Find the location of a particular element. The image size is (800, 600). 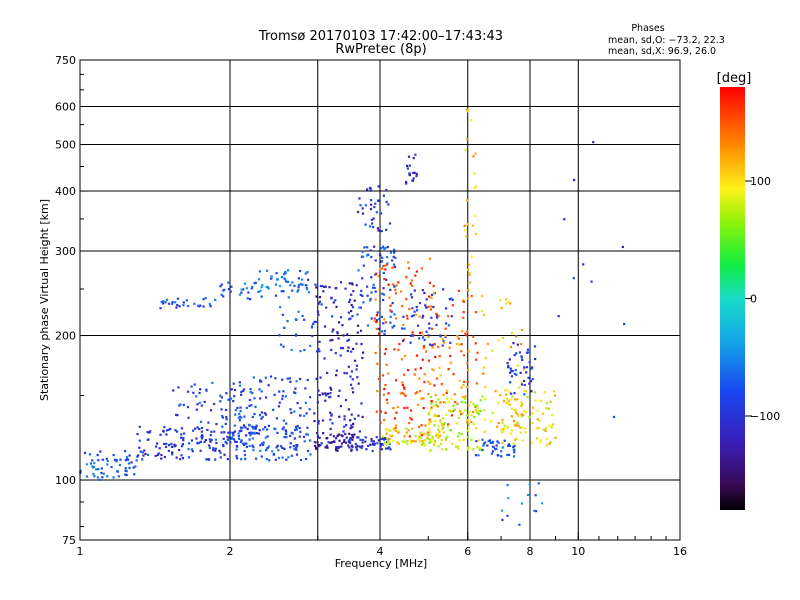

colorbar-tick-label: −100 is located at coordinates (765, 416).